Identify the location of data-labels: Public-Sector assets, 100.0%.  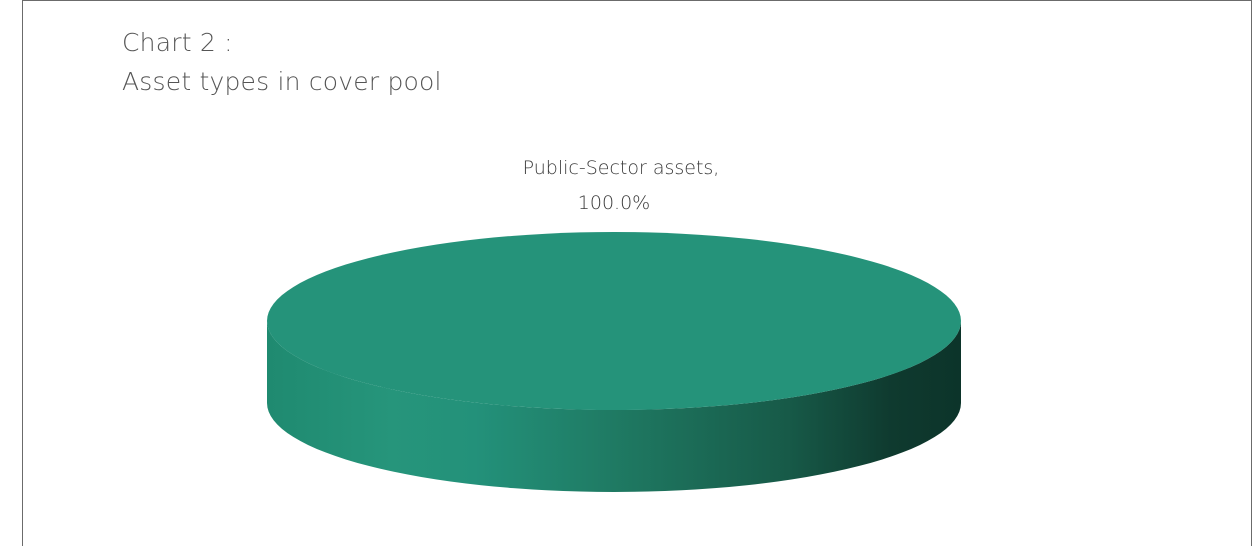
(621, 185).